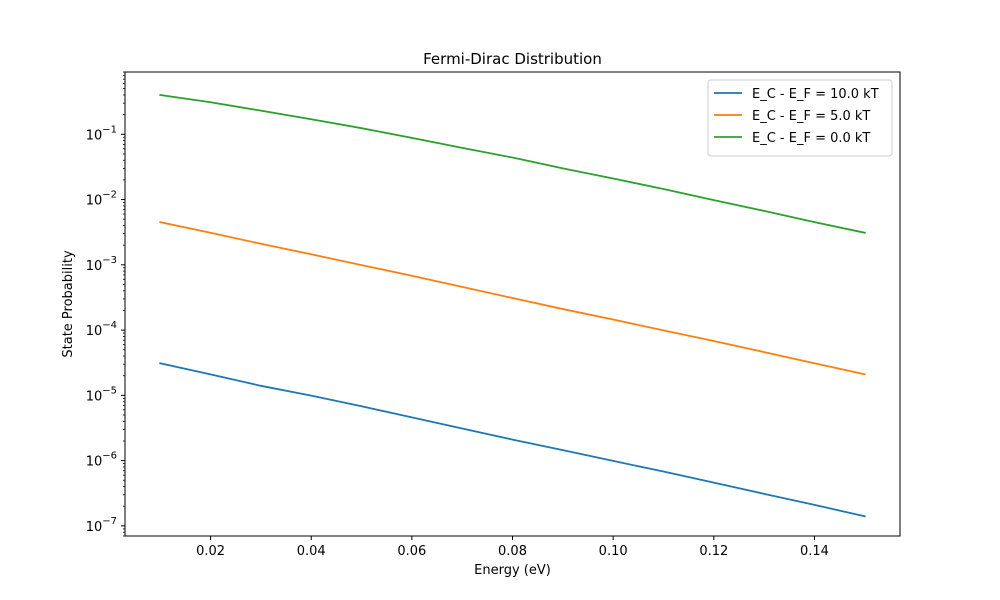  What do you see at coordinates (411, 551) in the screenshot?
I see `x-tick-label: 0.06` at bounding box center [411, 551].